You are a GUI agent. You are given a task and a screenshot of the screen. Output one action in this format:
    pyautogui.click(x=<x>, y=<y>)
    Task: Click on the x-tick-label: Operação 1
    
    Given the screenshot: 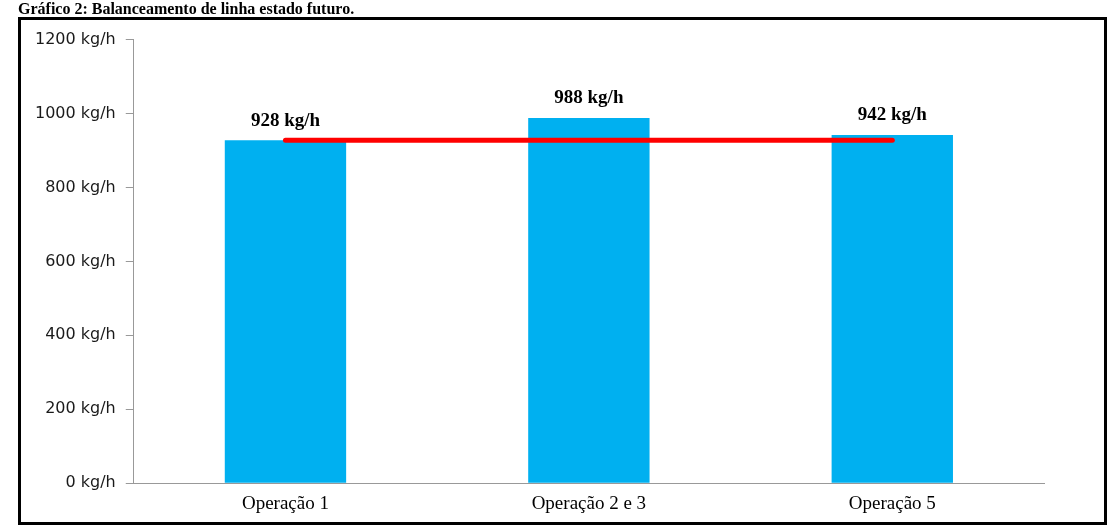 What is the action you would take?
    pyautogui.click(x=285, y=502)
    